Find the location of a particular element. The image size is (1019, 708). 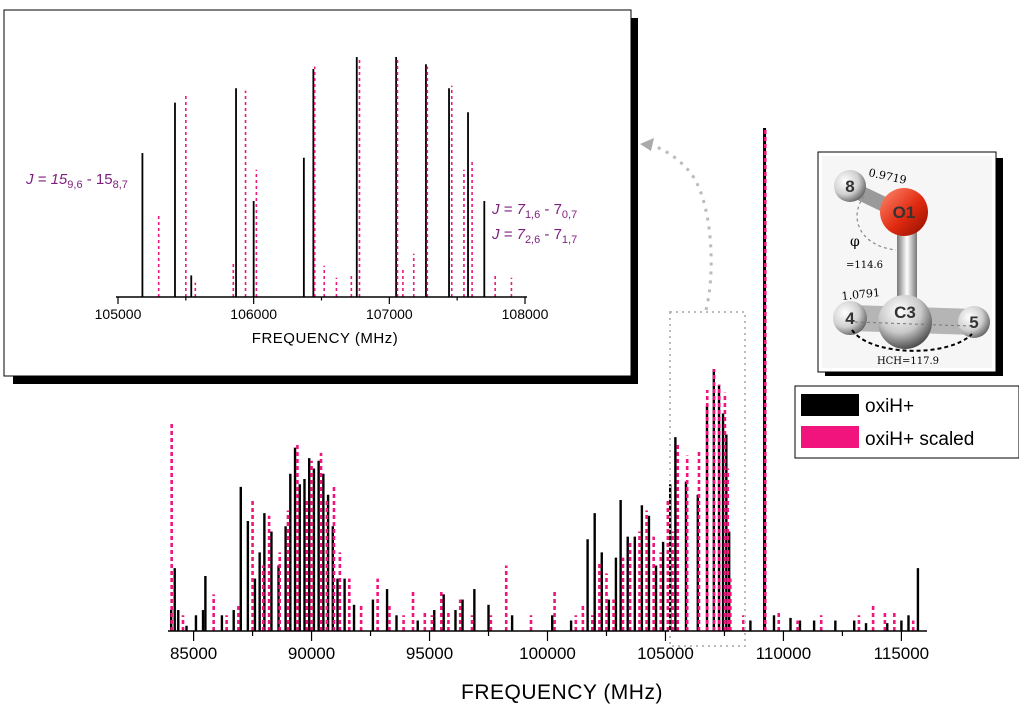

atom-carbon is located at coordinates (905, 322).